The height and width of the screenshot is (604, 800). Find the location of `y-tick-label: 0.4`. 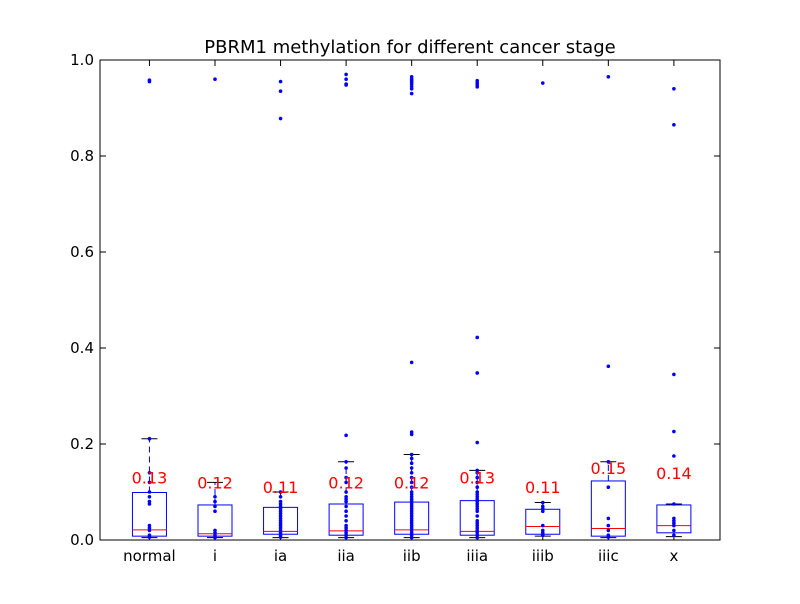

y-tick-label: 0.4 is located at coordinates (82, 348).